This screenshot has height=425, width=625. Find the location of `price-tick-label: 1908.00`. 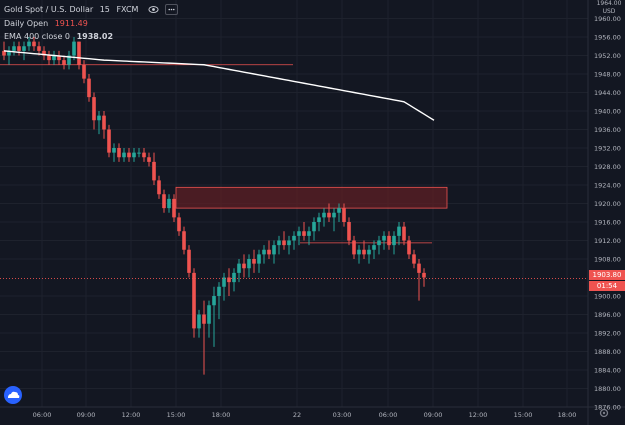

price-tick-label: 1908.00 is located at coordinates (607, 260).